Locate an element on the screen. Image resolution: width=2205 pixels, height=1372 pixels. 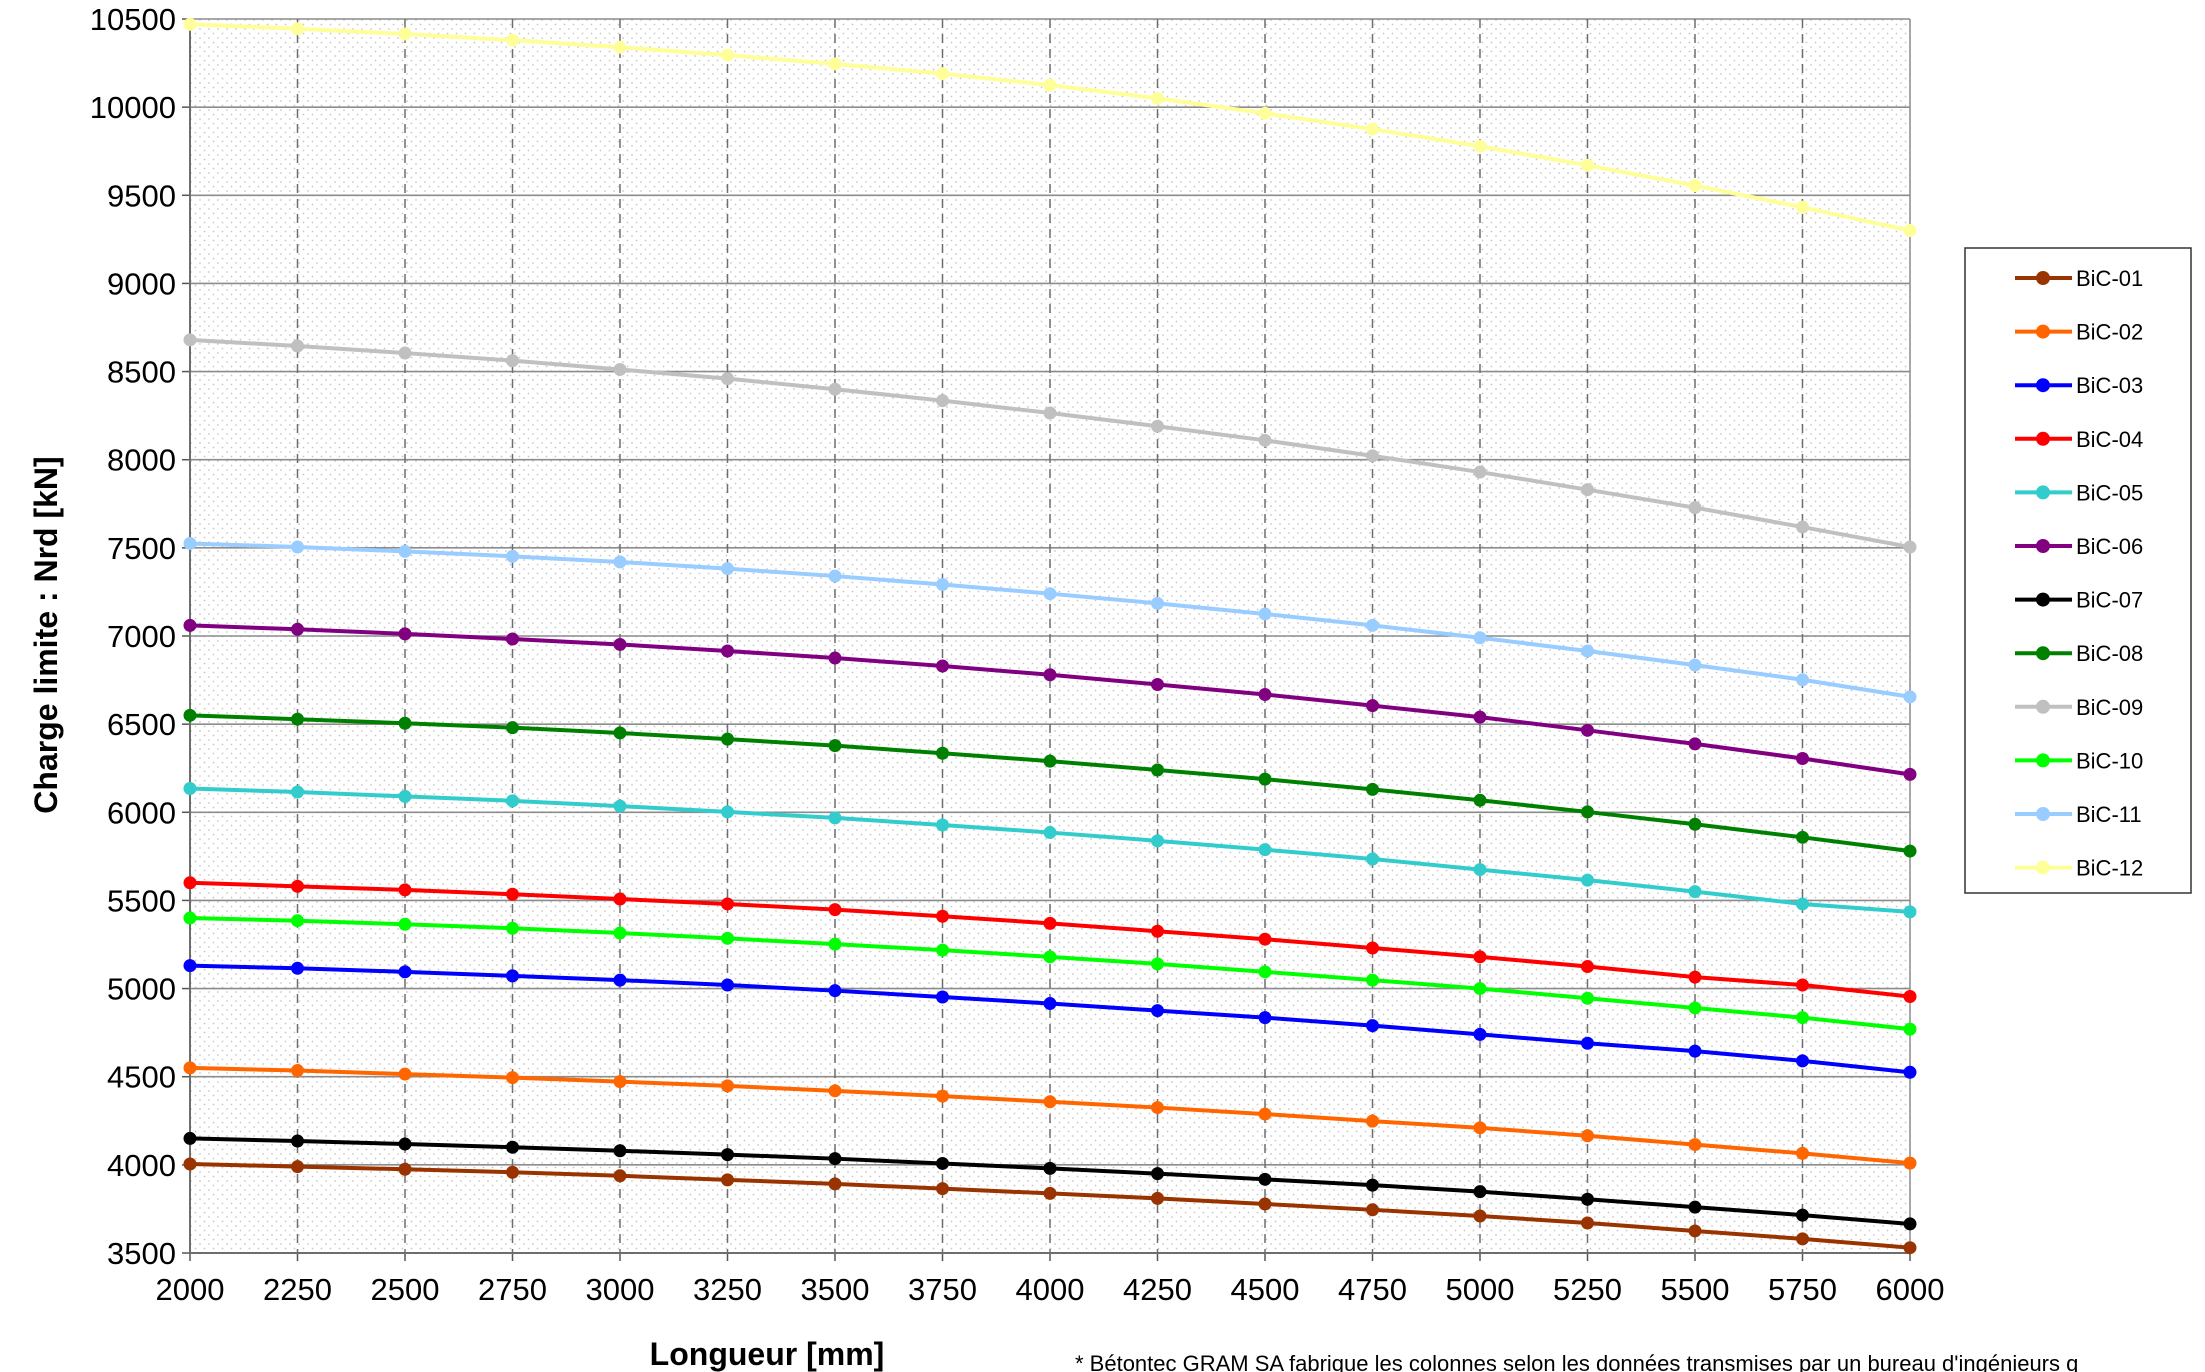
y-tick-label: 4000 is located at coordinates (141, 1165).